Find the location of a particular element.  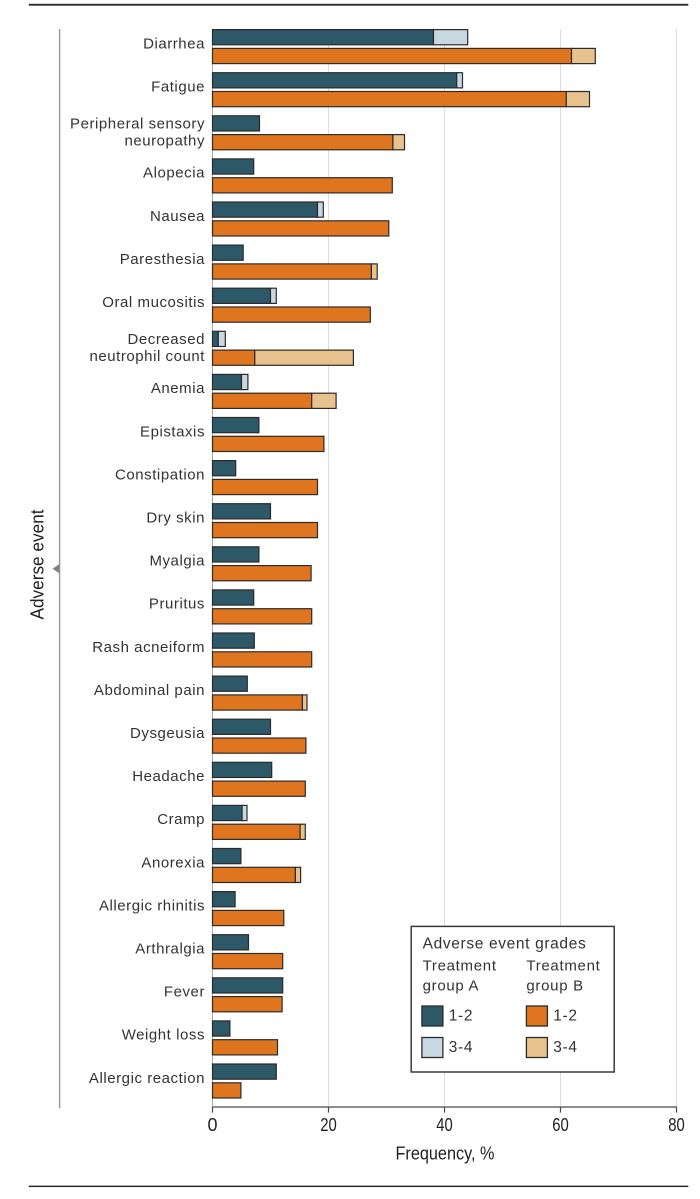

svg-text: Oral mucositis is located at coordinates (153, 302).